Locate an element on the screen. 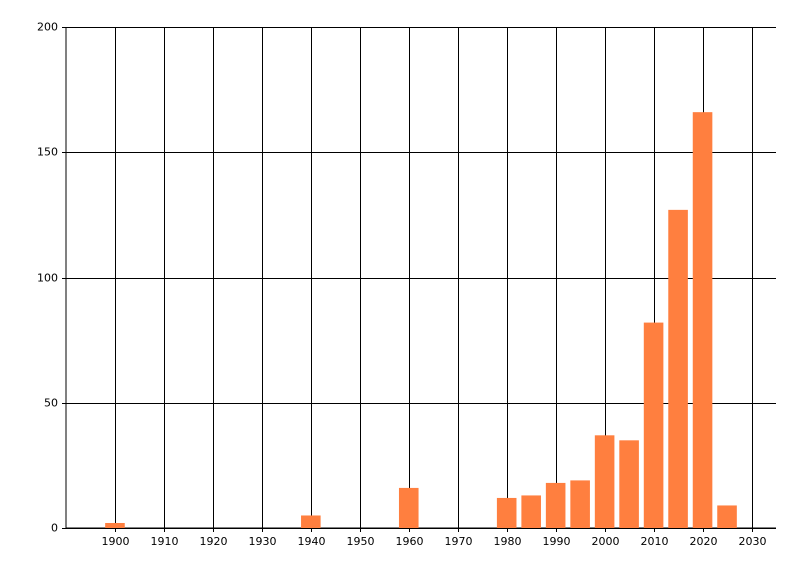 This screenshot has width=800, height=576. x-tick-label: 1950 is located at coordinates (361, 541).